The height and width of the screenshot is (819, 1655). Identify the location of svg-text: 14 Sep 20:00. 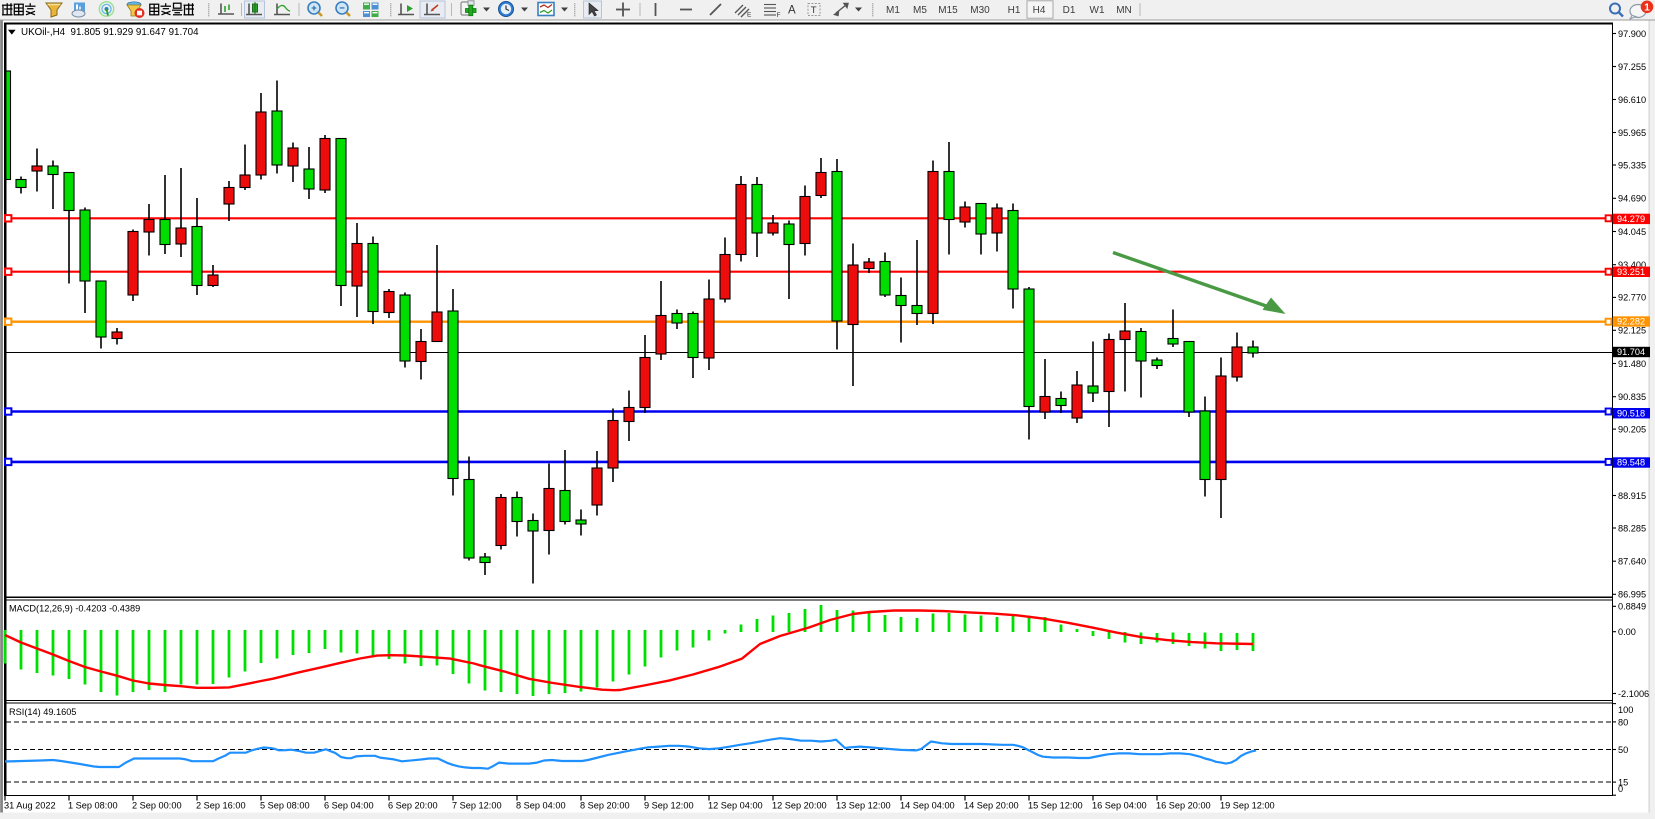
(991, 805).